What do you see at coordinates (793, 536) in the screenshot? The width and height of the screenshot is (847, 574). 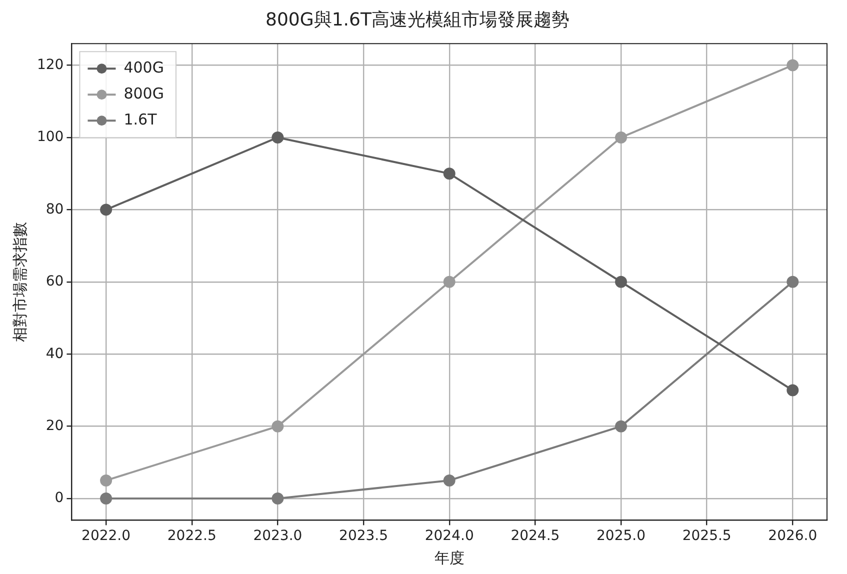 I see `x-tick-label: 2026.0` at bounding box center [793, 536].